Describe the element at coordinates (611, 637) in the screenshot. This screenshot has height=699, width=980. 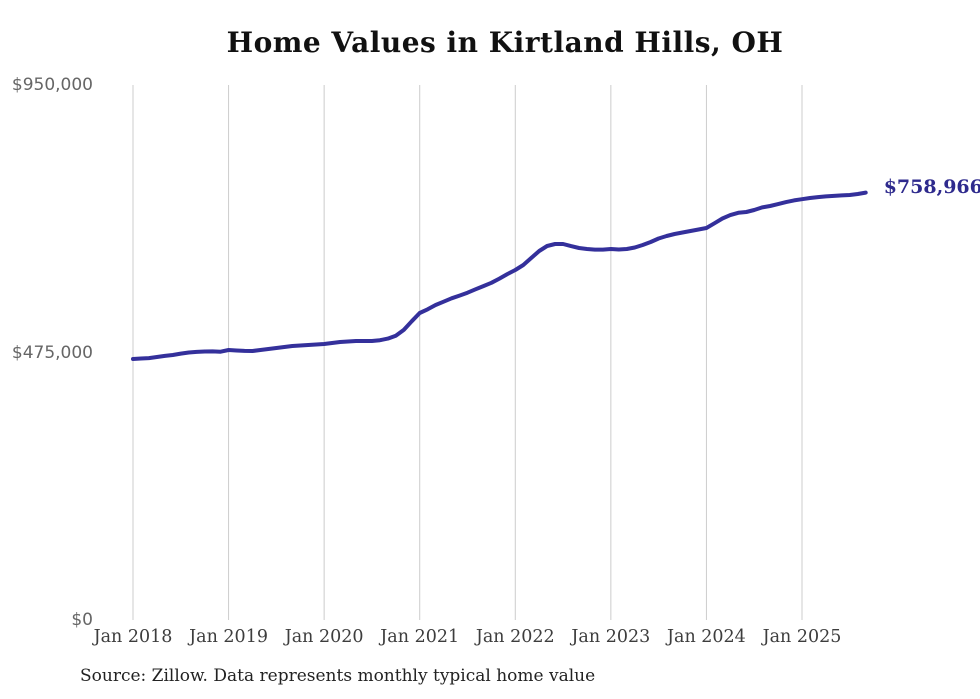
I see `x-axis-tick-label: Jan 2023` at that location.